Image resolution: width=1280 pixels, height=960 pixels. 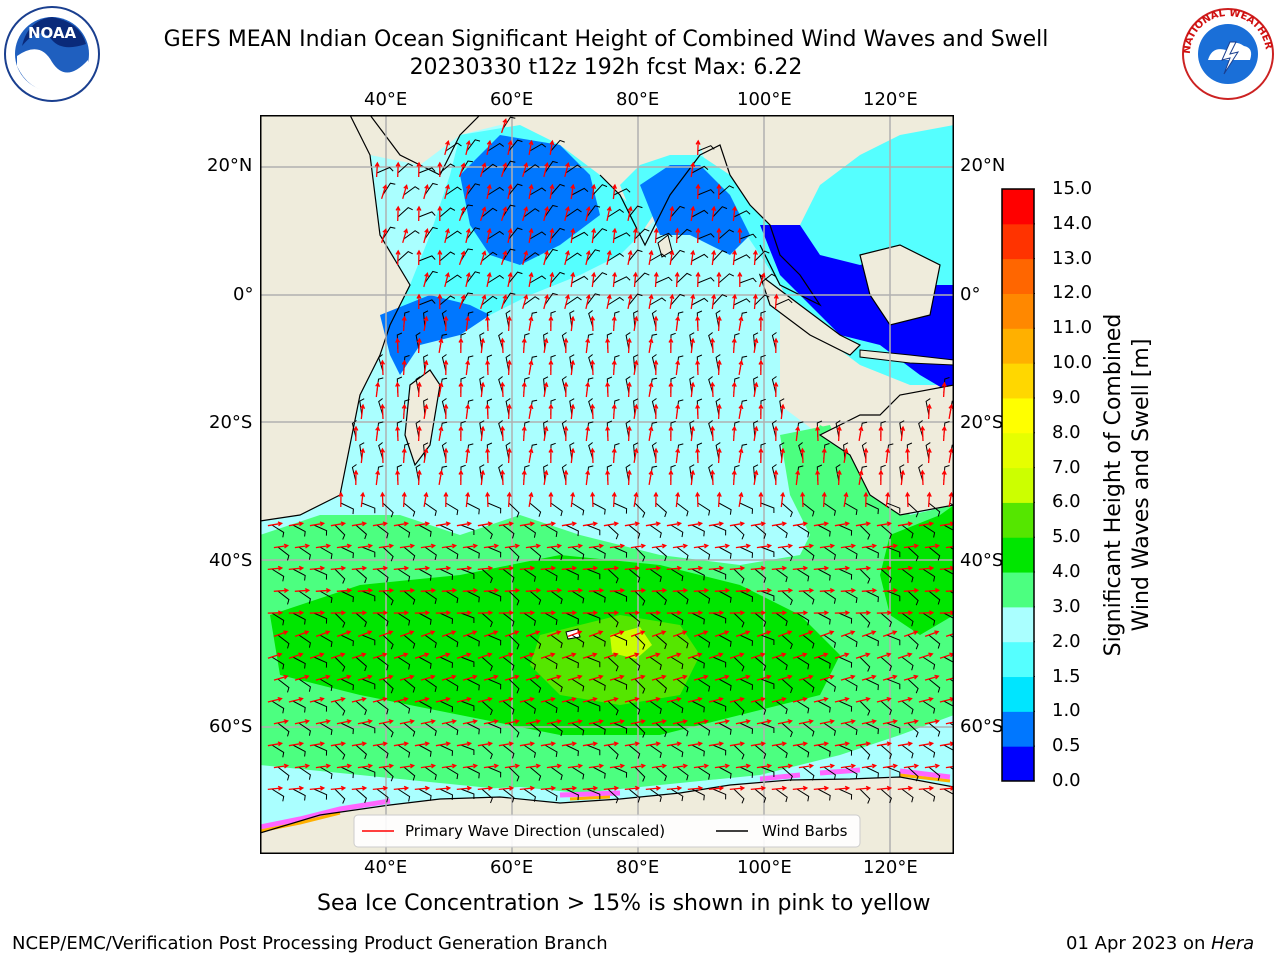 I want to click on colorbar-tick-label: 1.5, so click(x=1066, y=676).